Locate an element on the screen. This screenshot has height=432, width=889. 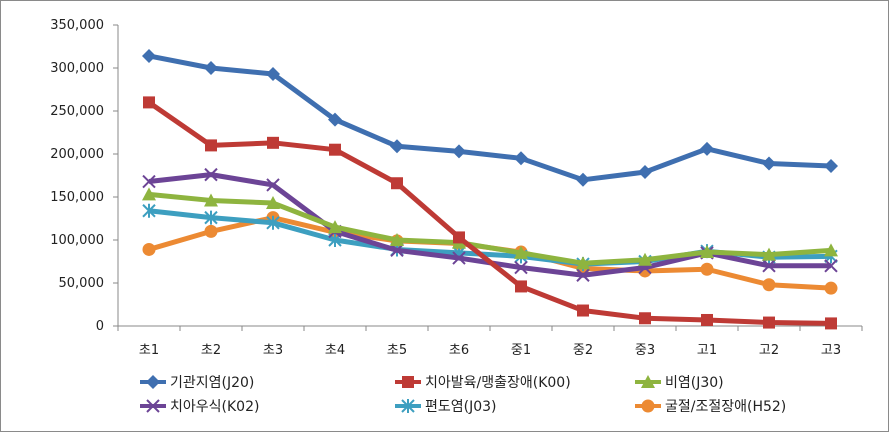
legend-item: 치아우식(K02) is located at coordinates (199, 407).